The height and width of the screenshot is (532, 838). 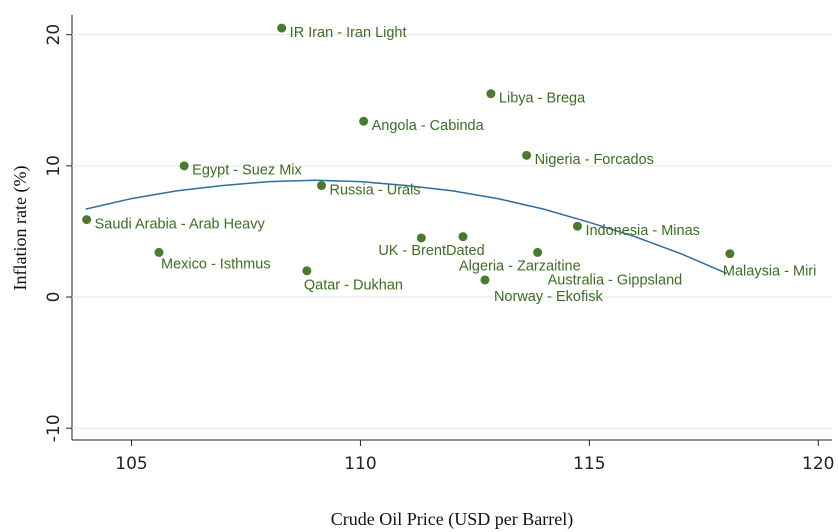 I want to click on x-axis-label: Crude Oil Price (USD per Barrel), so click(x=452, y=519).